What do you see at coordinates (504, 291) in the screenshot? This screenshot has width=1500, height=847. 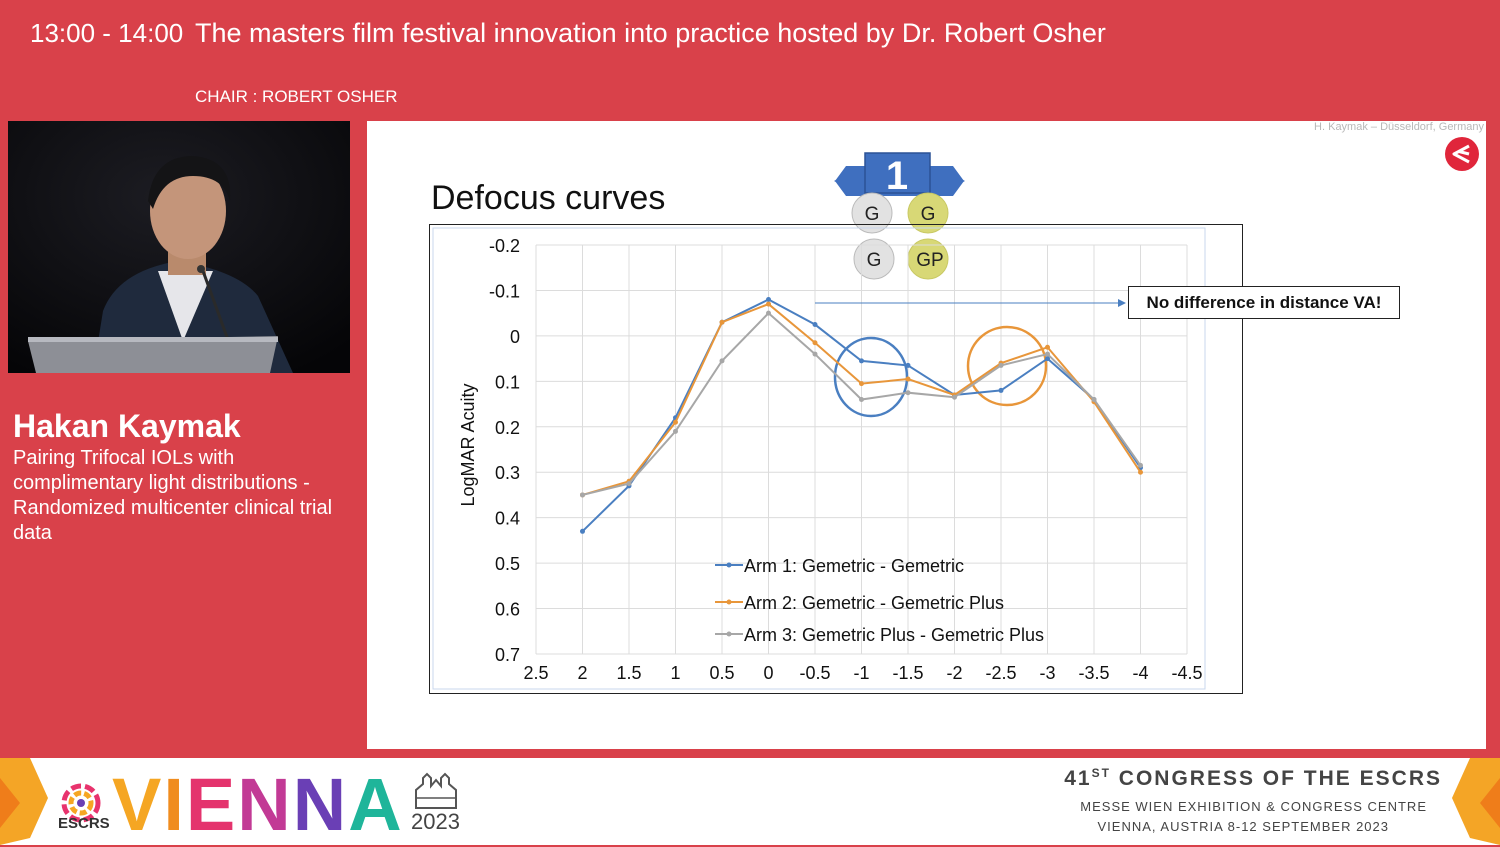 I see `y-tick-label: -0.1` at bounding box center [504, 291].